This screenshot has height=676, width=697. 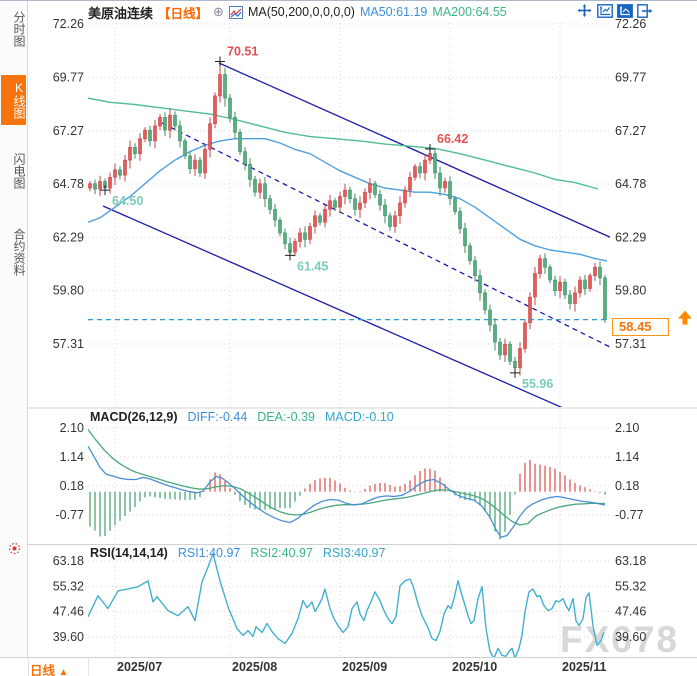 I want to click on month-axis-label: 2025/10, so click(x=475, y=667).